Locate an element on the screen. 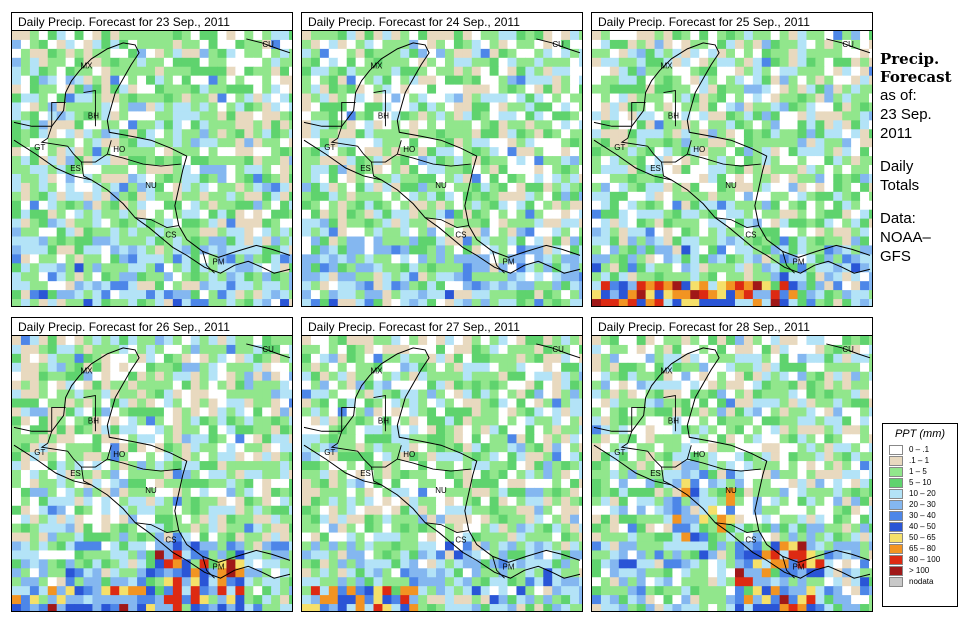 This screenshot has height=633, width=967. coastline-cuba is located at coordinates (558, 46).